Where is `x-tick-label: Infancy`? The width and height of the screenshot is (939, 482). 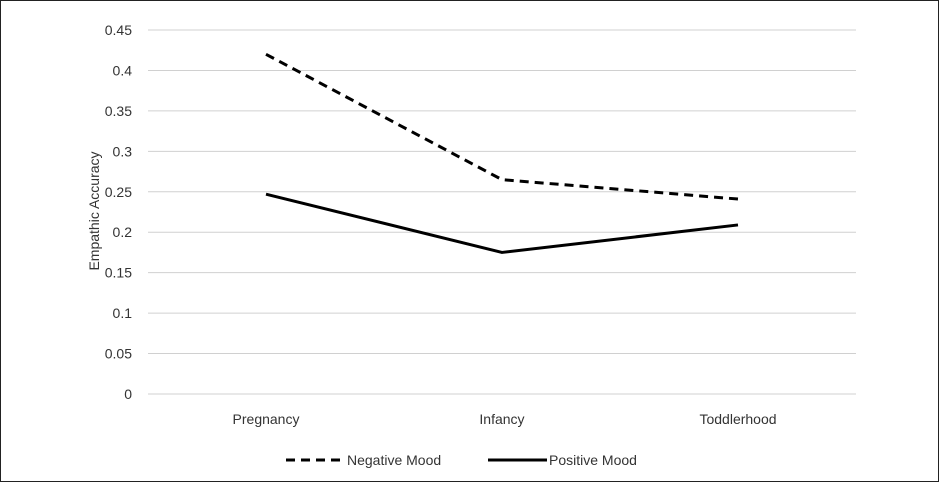
x-tick-label: Infancy is located at coordinates (501, 419).